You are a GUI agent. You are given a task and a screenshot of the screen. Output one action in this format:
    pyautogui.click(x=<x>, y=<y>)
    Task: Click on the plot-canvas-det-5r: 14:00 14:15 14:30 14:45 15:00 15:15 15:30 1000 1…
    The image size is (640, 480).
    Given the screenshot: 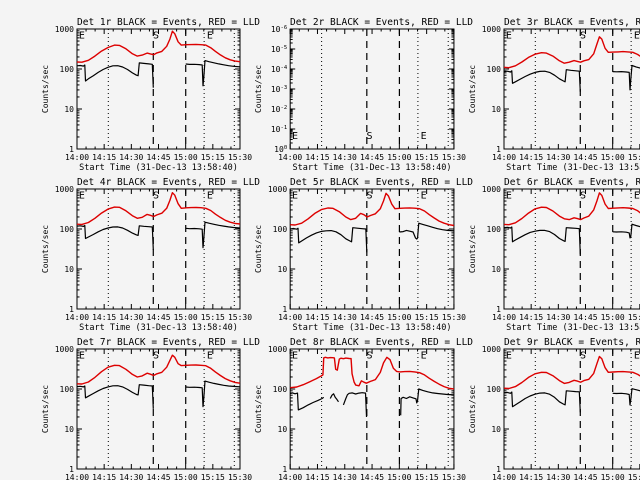 What is the action you would take?
    pyautogui.click(x=360, y=259)
    